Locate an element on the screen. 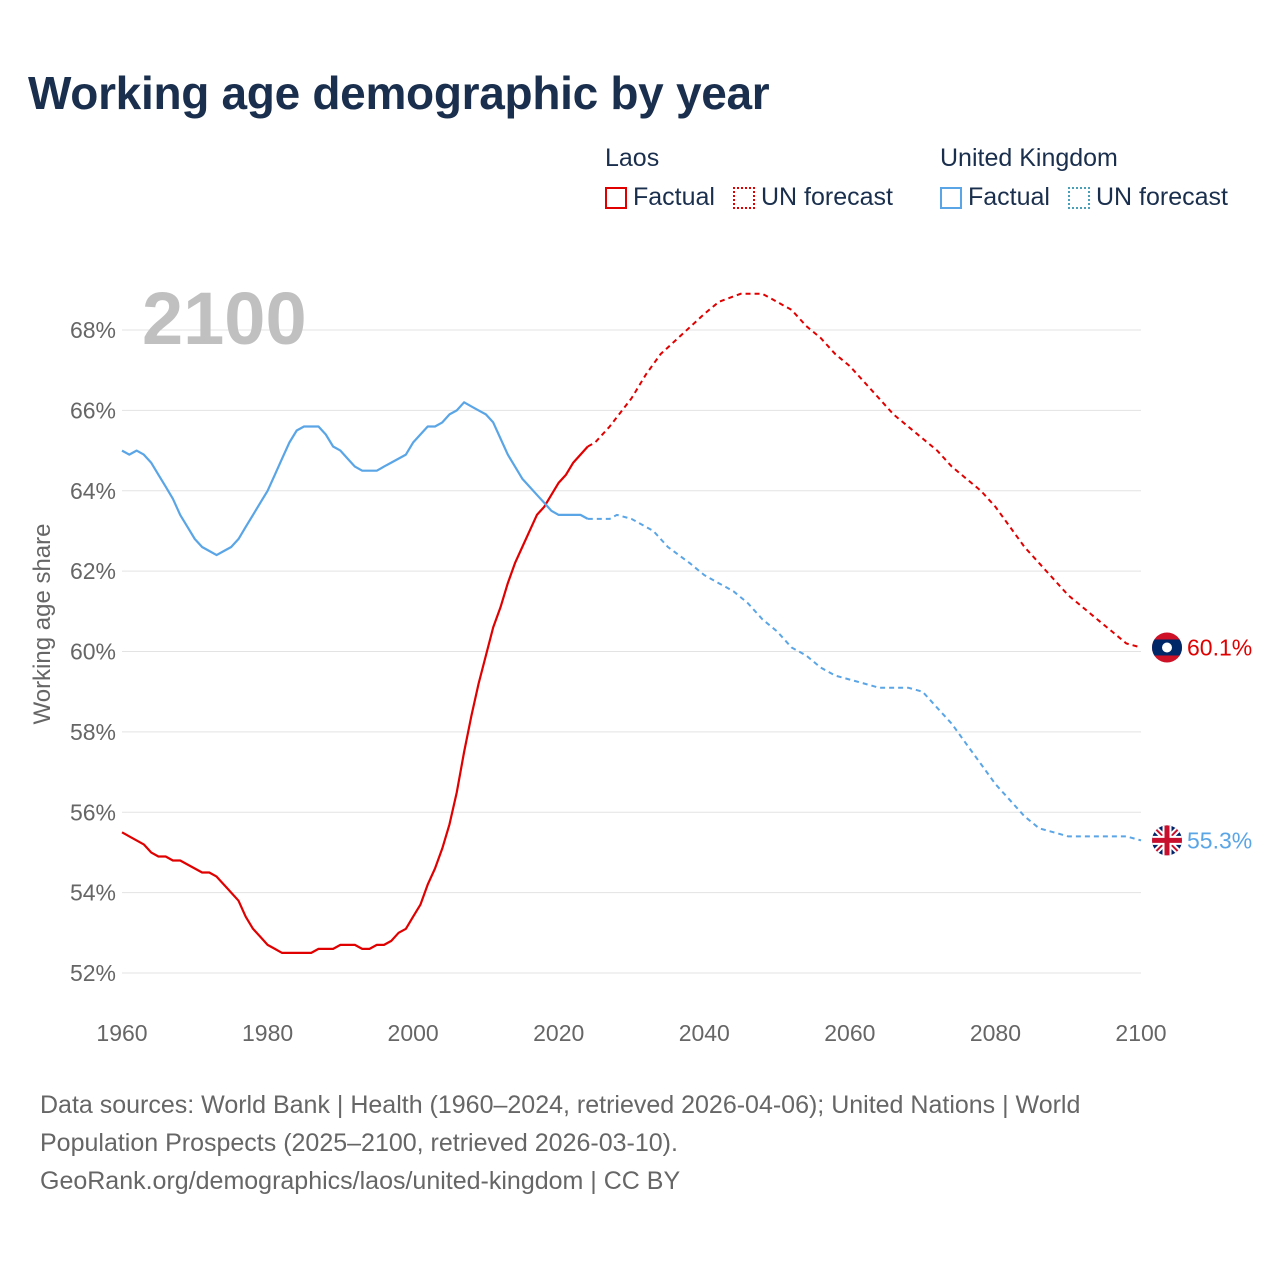 The height and width of the screenshot is (1280, 1280). x-tick-label: 2040 is located at coordinates (704, 1033).